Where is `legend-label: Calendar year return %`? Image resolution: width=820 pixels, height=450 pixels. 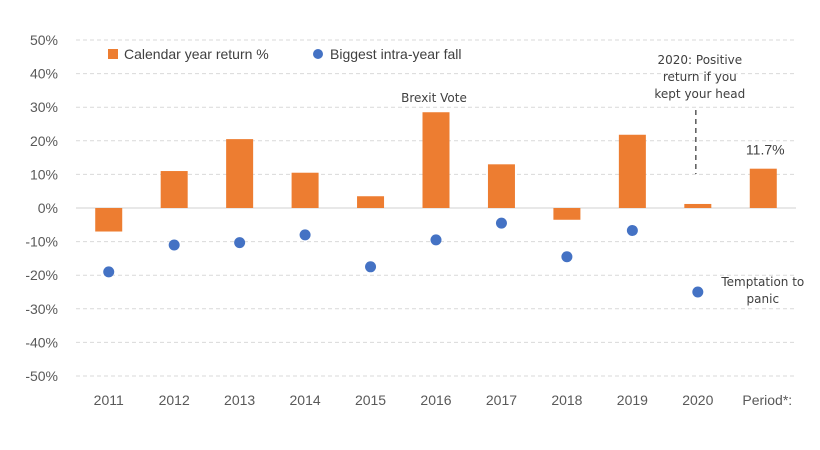 legend-label: Calendar year return % is located at coordinates (196, 54).